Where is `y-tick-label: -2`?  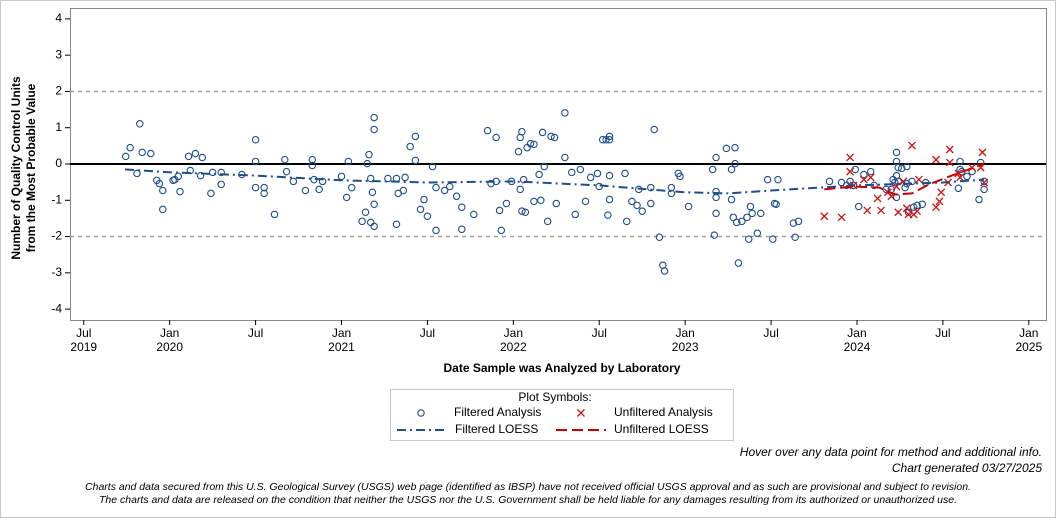
y-tick-label: -2 is located at coordinates (56, 236).